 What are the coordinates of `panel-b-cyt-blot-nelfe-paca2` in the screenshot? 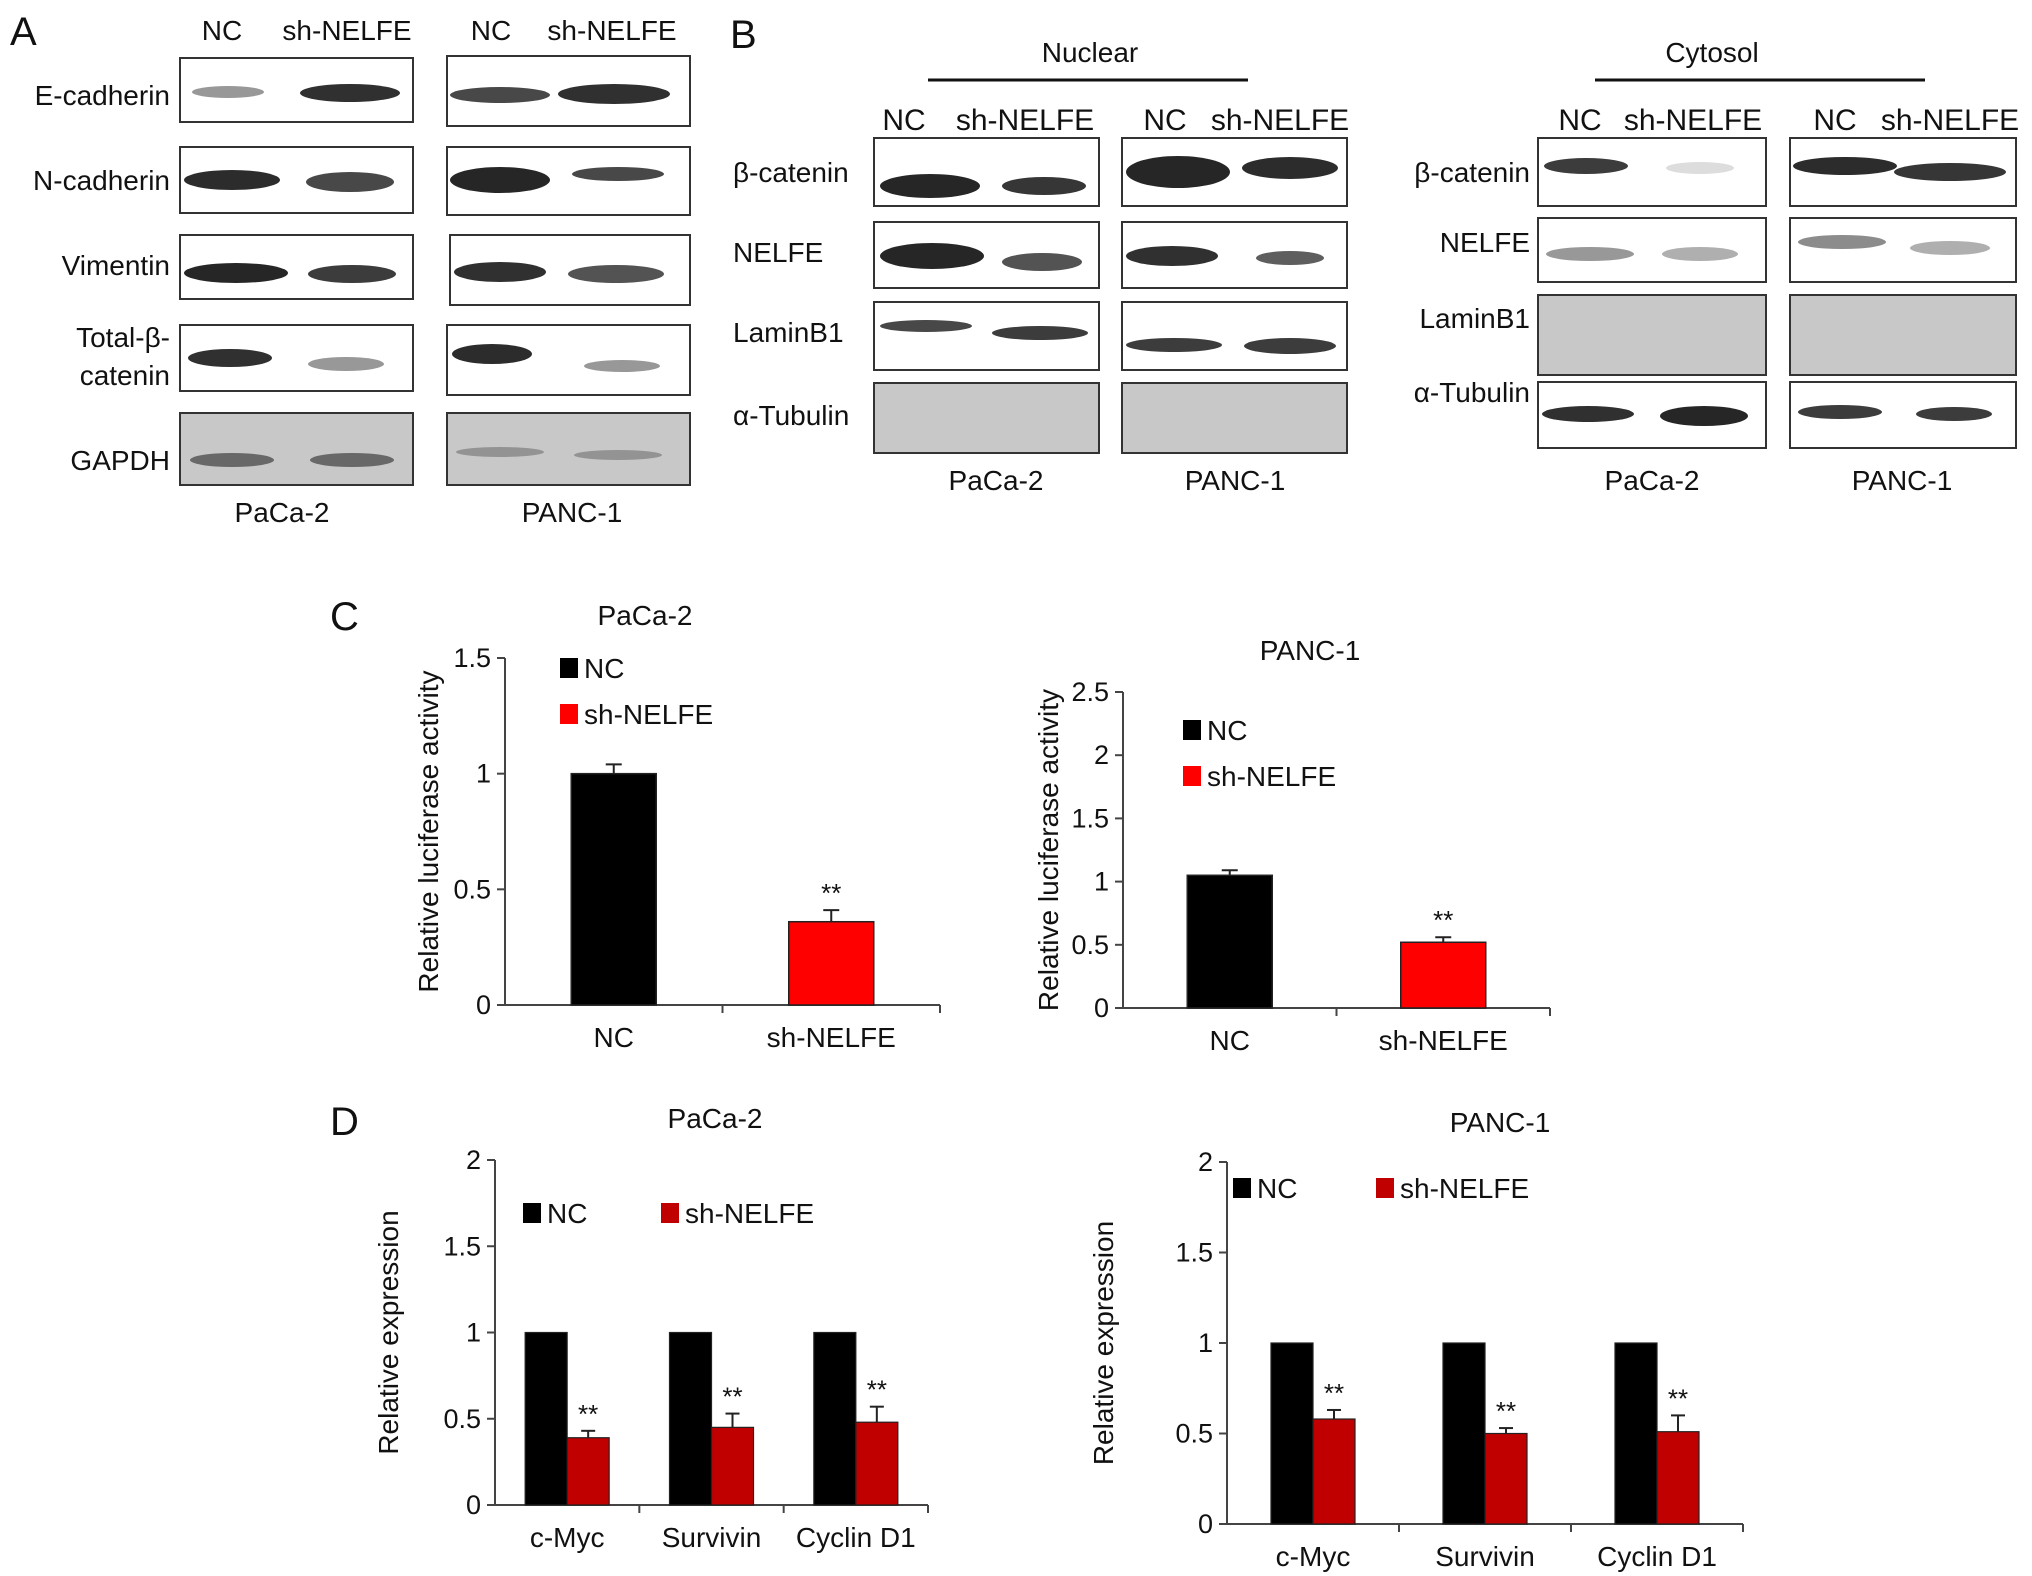 It's located at (1652, 250).